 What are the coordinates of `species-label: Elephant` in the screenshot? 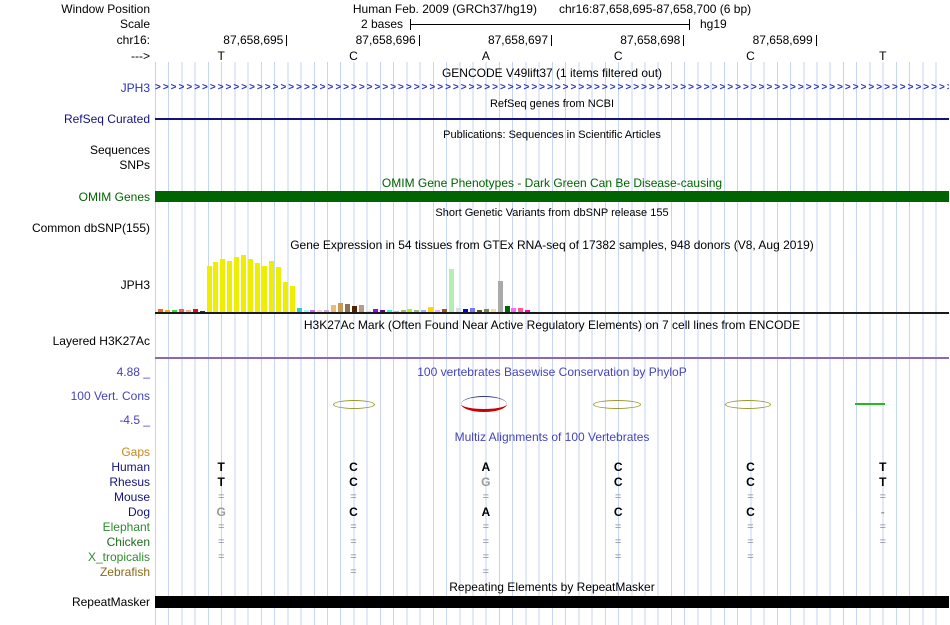 It's located at (126, 527).